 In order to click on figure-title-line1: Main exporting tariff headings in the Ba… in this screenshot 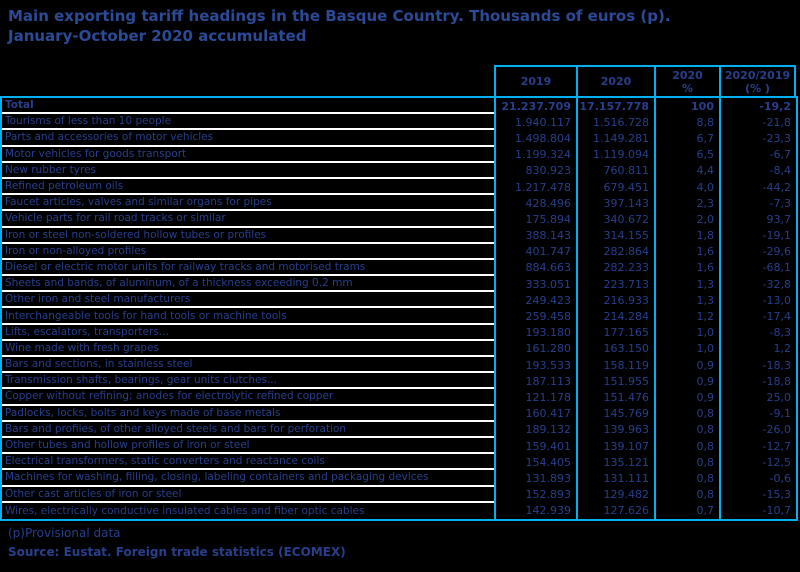, I will do `click(339, 16)`.